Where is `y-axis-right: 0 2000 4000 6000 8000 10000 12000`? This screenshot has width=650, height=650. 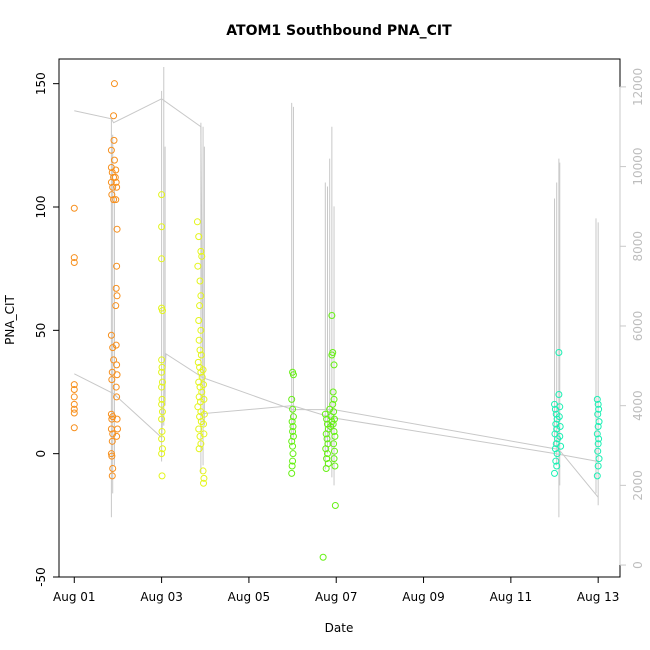 y-axis-right: 0 2000 4000 6000 8000 10000 12000 is located at coordinates (632, 318).